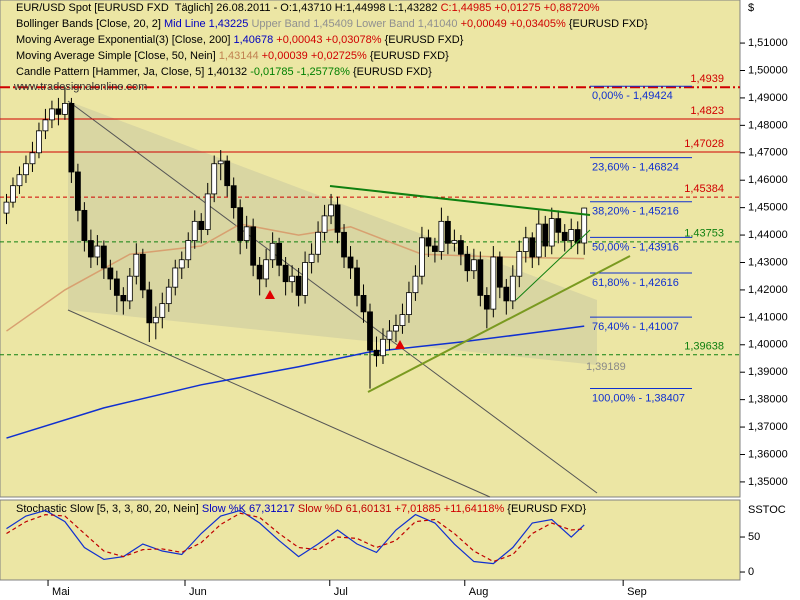 The width and height of the screenshot is (800, 600). Describe the element at coordinates (768, 372) in the screenshot. I see `y-tick-label: 1,39000` at that location.